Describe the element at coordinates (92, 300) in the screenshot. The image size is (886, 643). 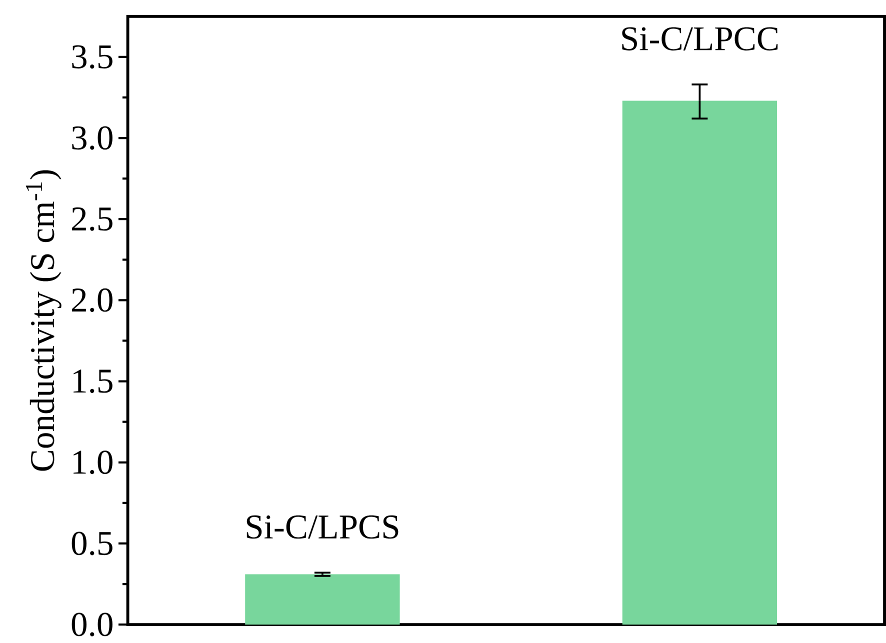
I see `y-tick-label: 2.0` at that location.